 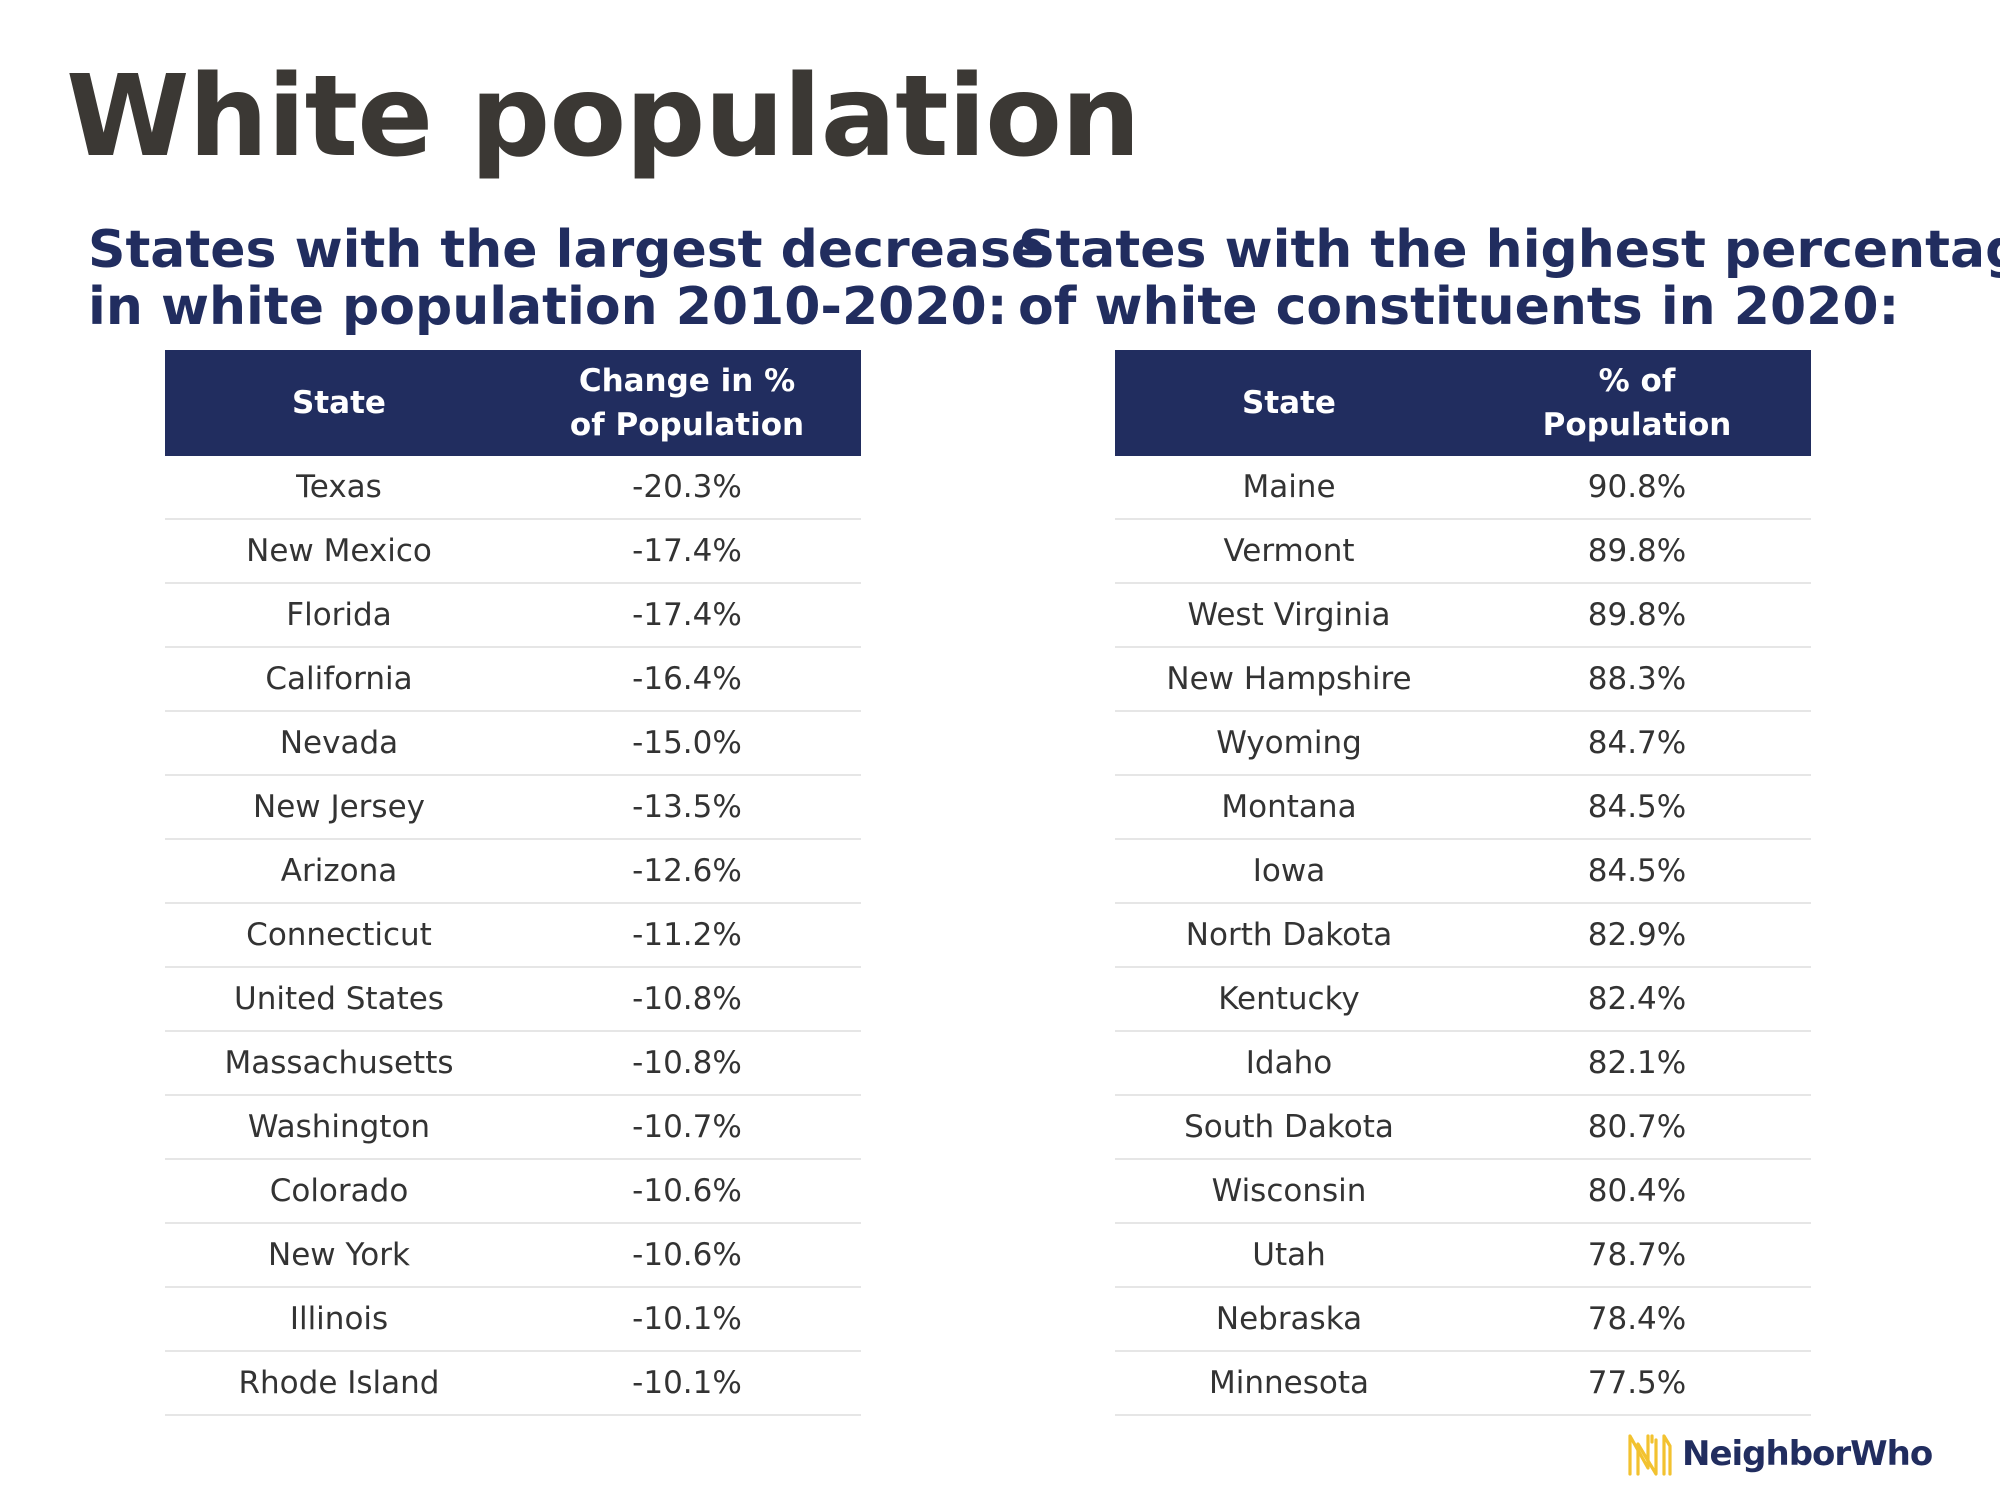 What do you see at coordinates (1637, 743) in the screenshot?
I see `value-cell: 84.7%` at bounding box center [1637, 743].